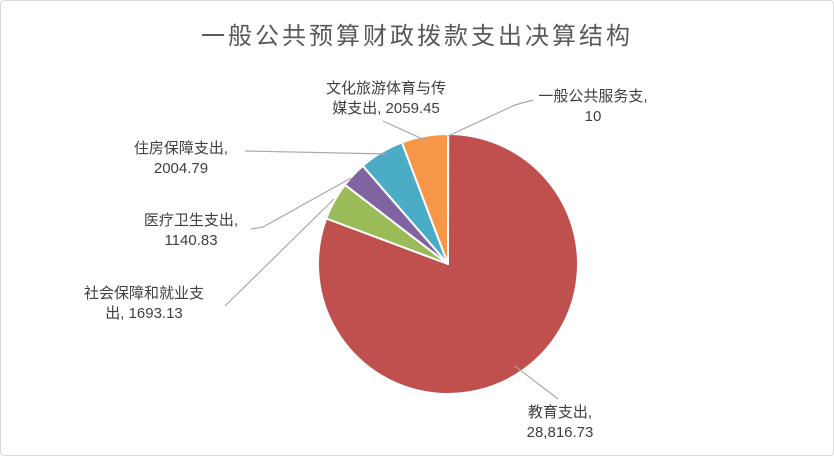 The height and width of the screenshot is (456, 834). I want to click on data-label-medical-health: 医疗卫生支出, 1140.83, so click(191, 231).